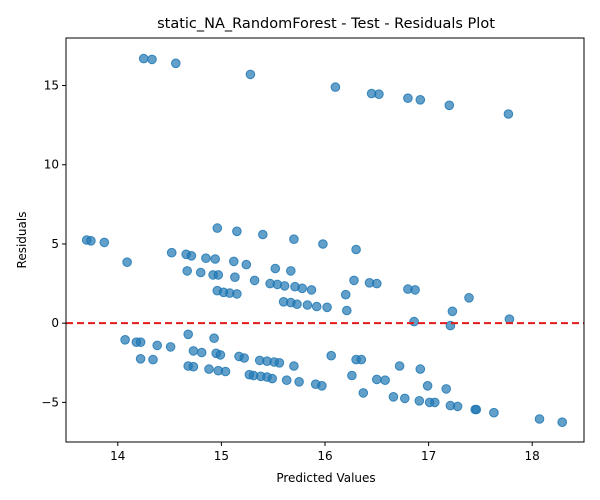  Describe the element at coordinates (50, 402) in the screenshot. I see `y-tick-label: −5` at that location.